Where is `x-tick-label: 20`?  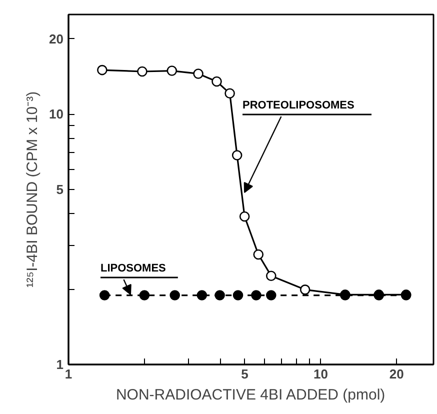 x-tick-label: 20 is located at coordinates (396, 374).